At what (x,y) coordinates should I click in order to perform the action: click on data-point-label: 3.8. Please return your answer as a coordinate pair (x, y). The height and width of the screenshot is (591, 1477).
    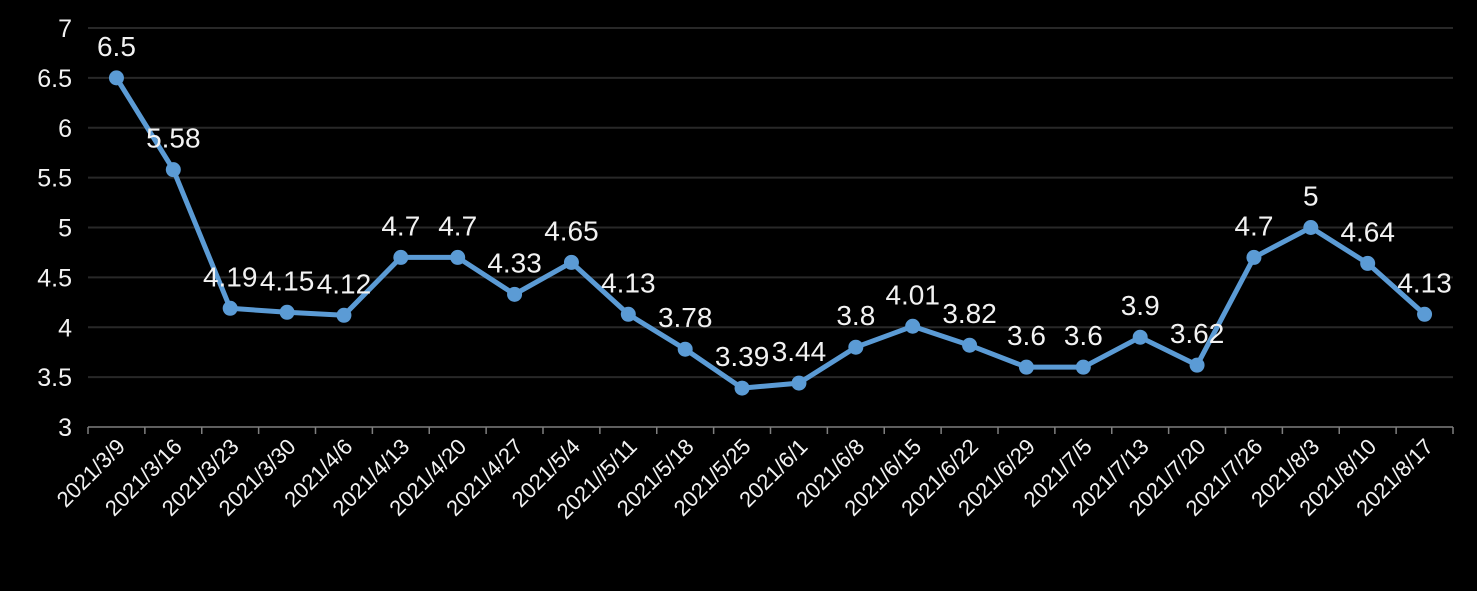
    Looking at the image, I should click on (855, 315).